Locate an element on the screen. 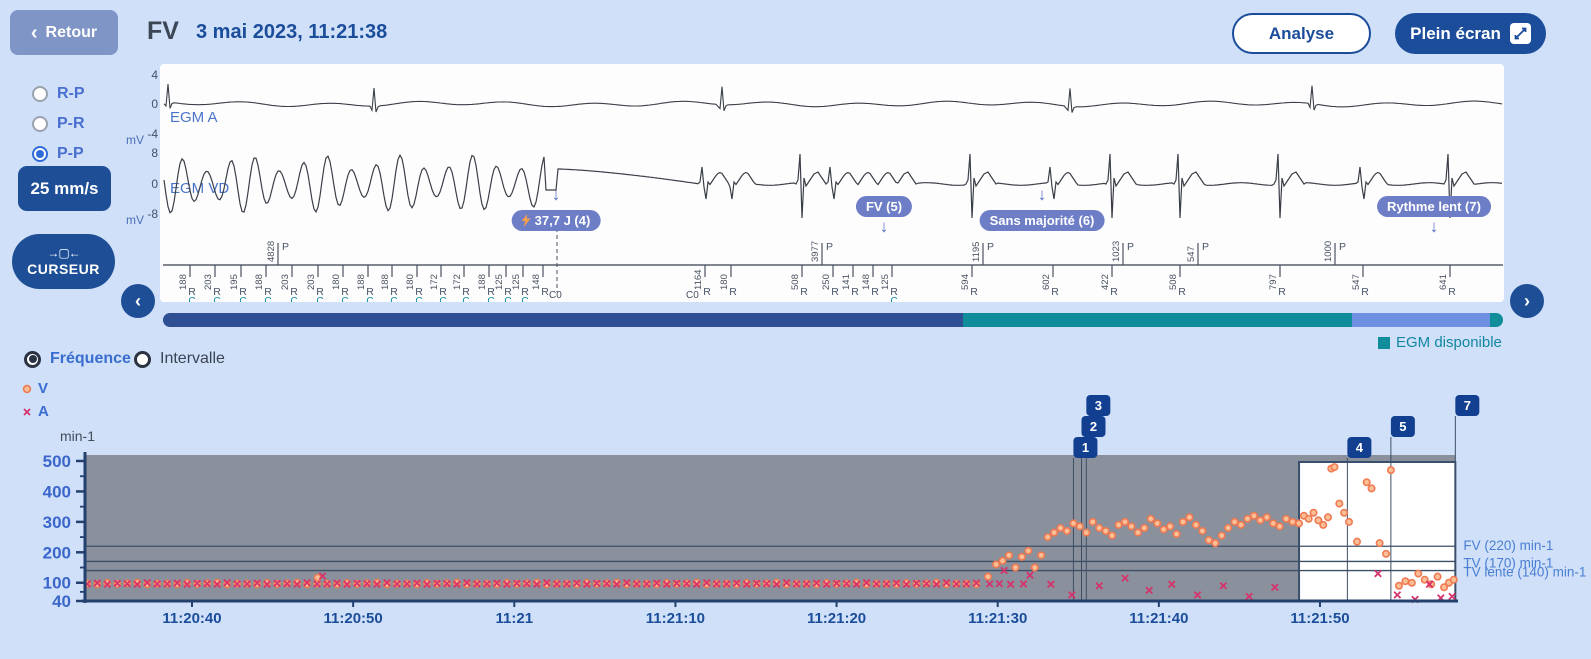  analyse-button: Analyse is located at coordinates (1301, 33).